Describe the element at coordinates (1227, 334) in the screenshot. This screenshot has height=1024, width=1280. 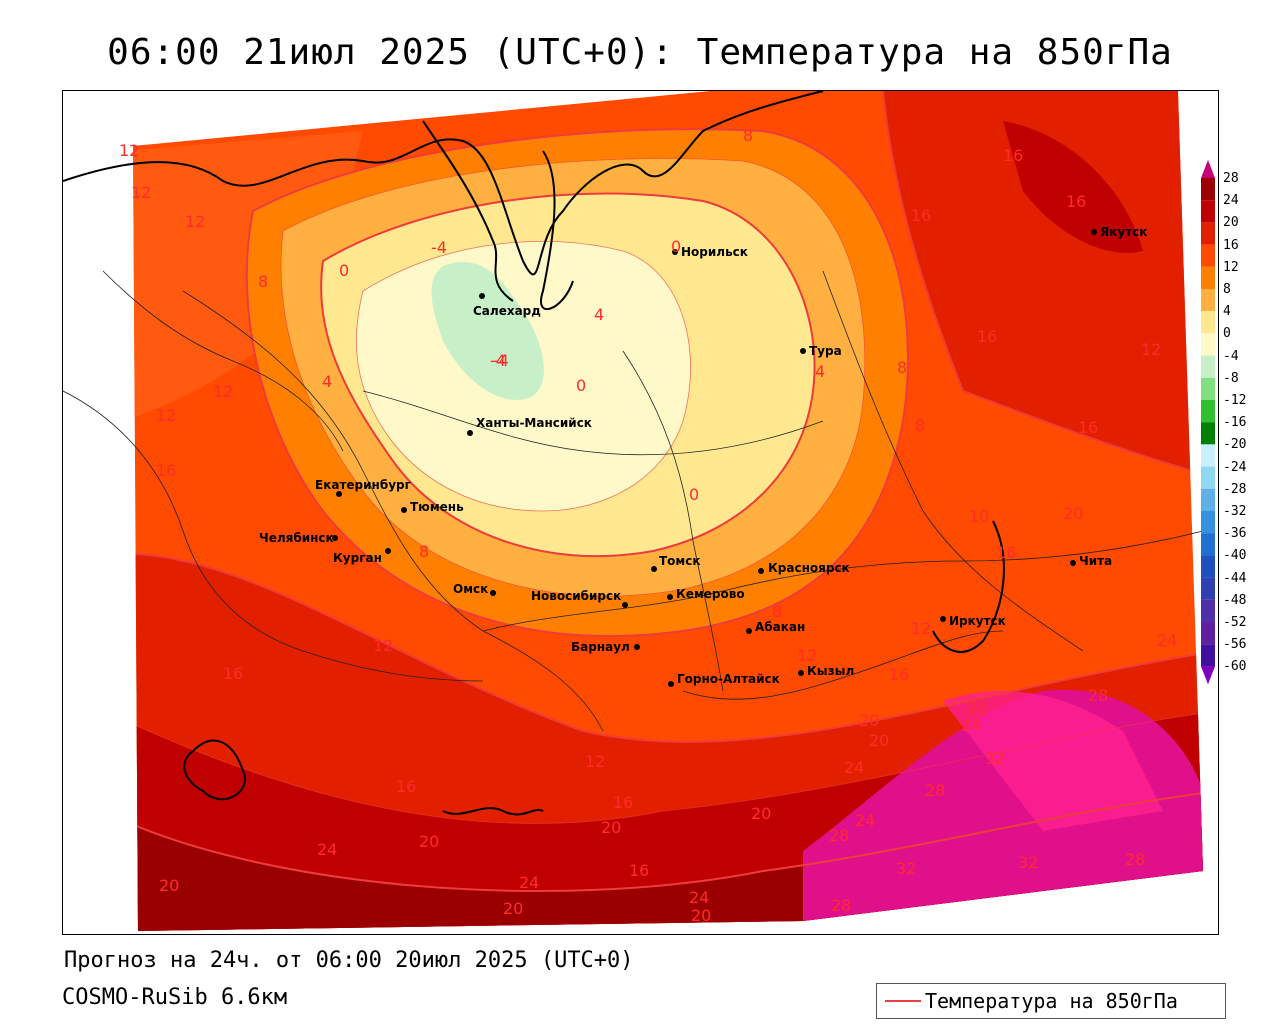
I see `colorbar-label: 0` at that location.